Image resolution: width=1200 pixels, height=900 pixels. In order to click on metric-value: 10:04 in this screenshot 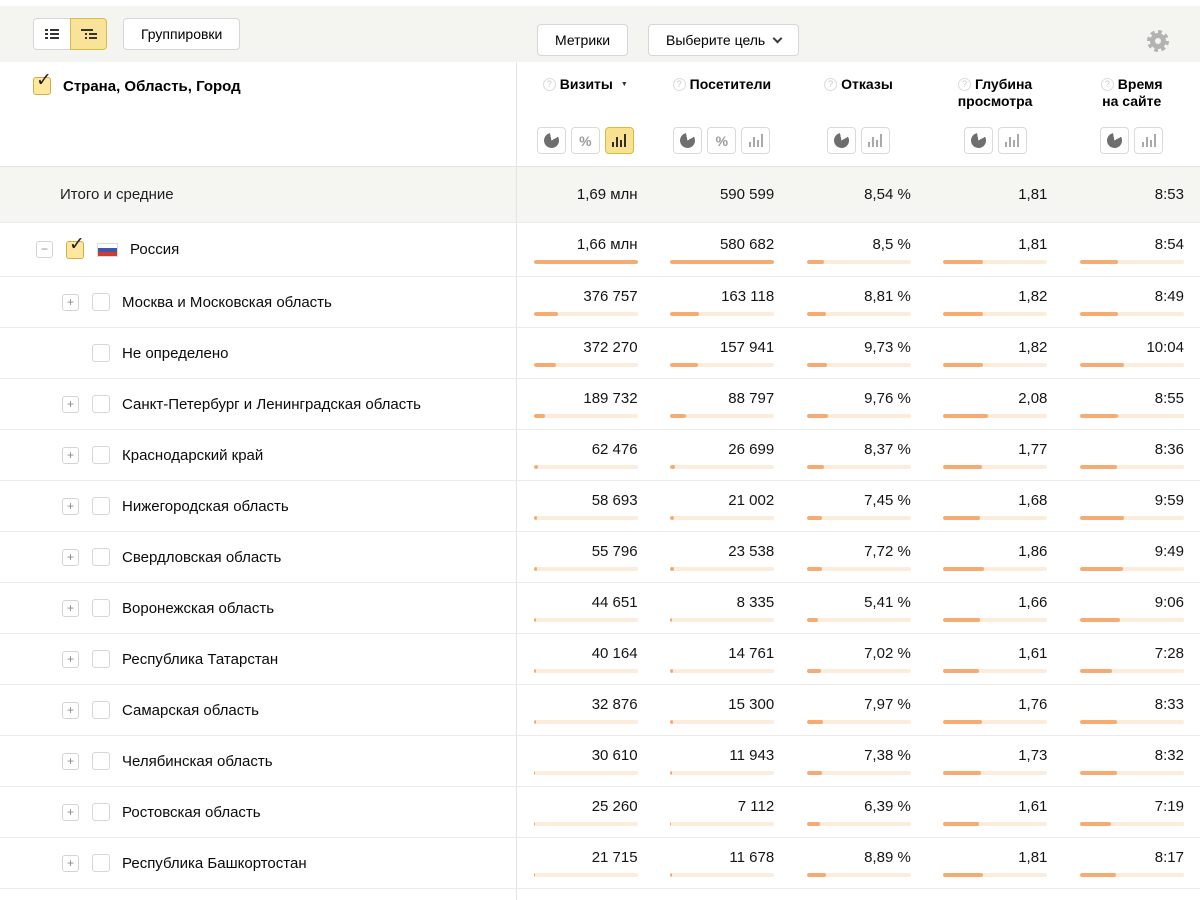, I will do `click(1165, 347)`.